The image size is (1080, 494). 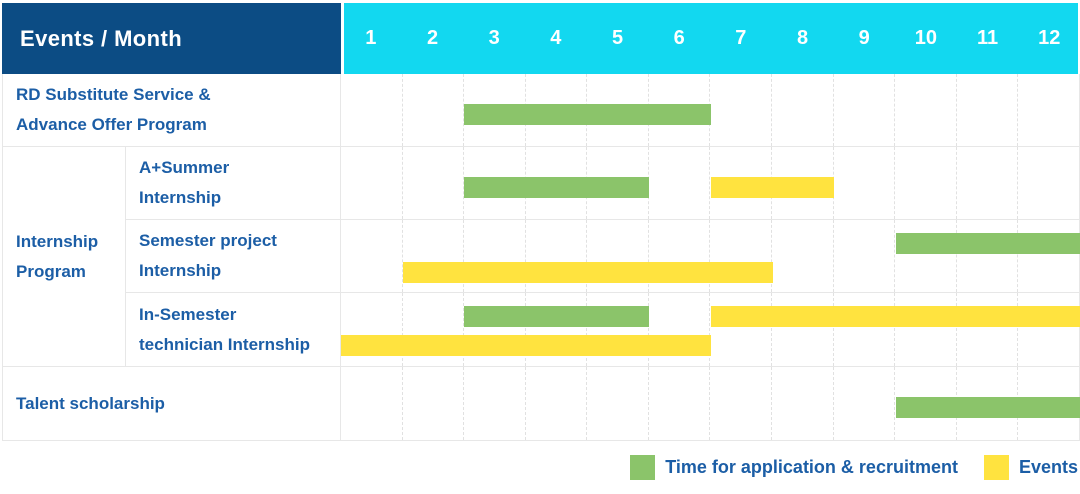 What do you see at coordinates (679, 38) in the screenshot?
I see `month-label-6: 6` at bounding box center [679, 38].